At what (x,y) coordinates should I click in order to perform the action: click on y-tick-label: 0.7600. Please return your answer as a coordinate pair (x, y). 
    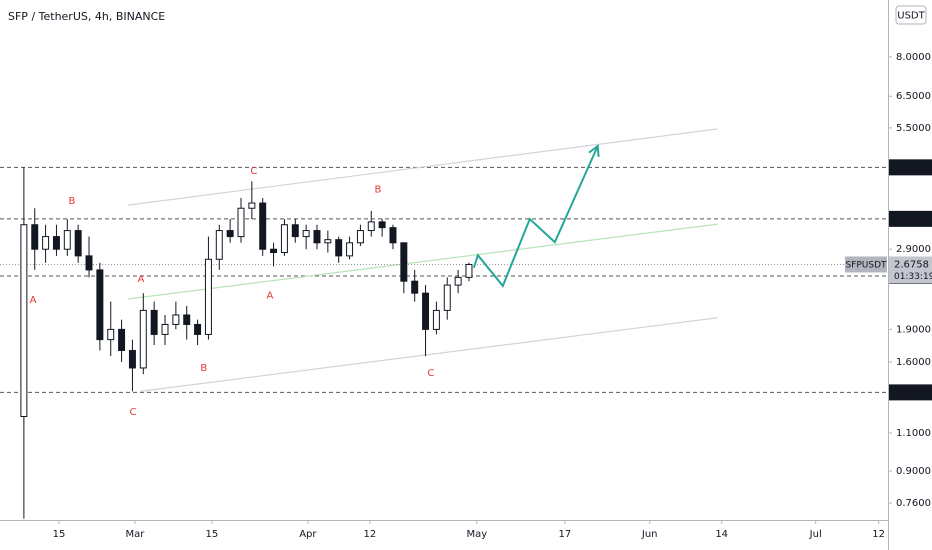
    Looking at the image, I should click on (913, 503).